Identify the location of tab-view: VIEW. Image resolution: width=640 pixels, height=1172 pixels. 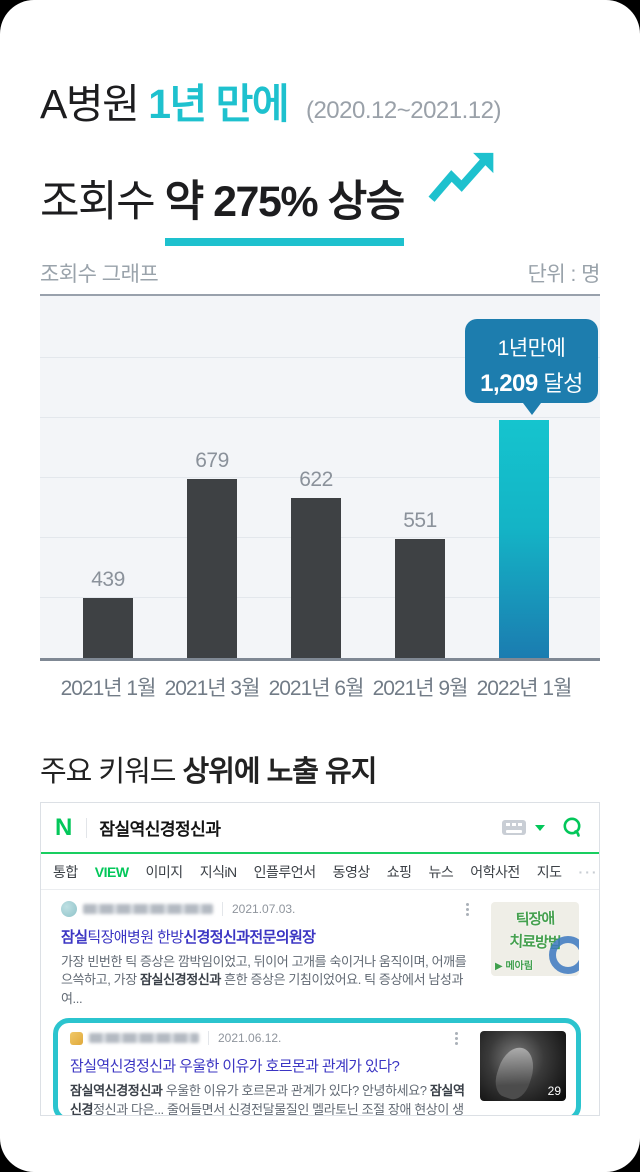
(111, 871).